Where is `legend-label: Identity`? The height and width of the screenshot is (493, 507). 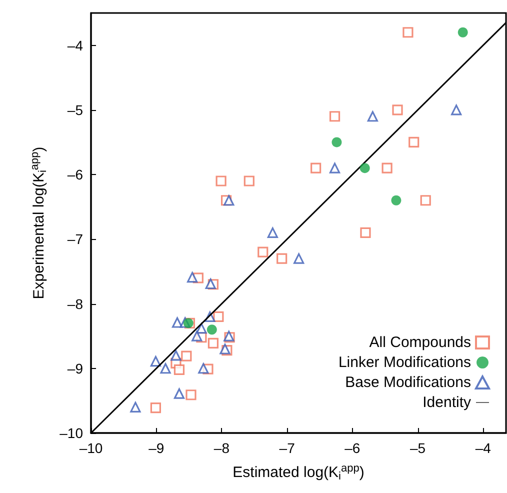 legend-label: Identity is located at coordinates (447, 402).